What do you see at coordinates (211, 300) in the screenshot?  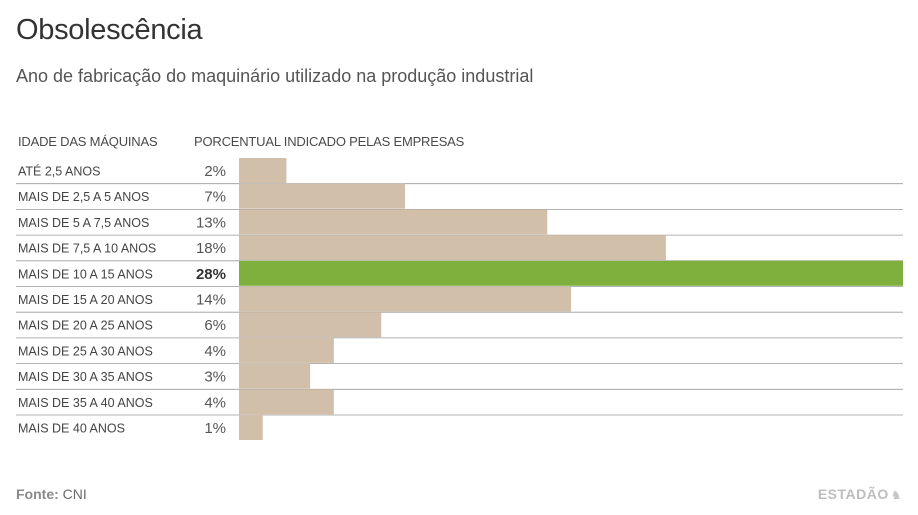 I see `value-label: 14%` at bounding box center [211, 300].